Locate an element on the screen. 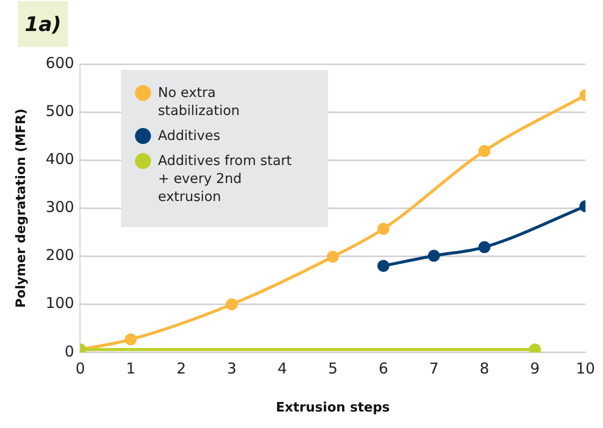 Image resolution: width=603 pixels, height=428 pixels. x-tick-label: 6 is located at coordinates (383, 368).